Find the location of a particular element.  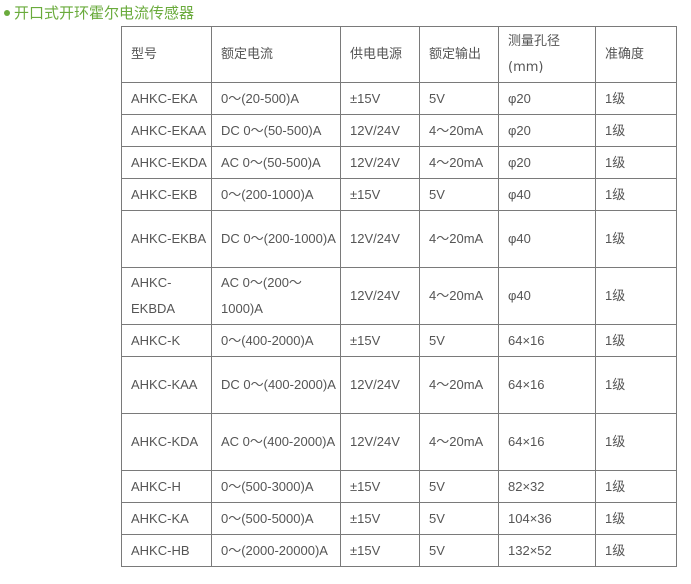

cell-rated-current: 0～(2000-20000)A is located at coordinates (276, 550).